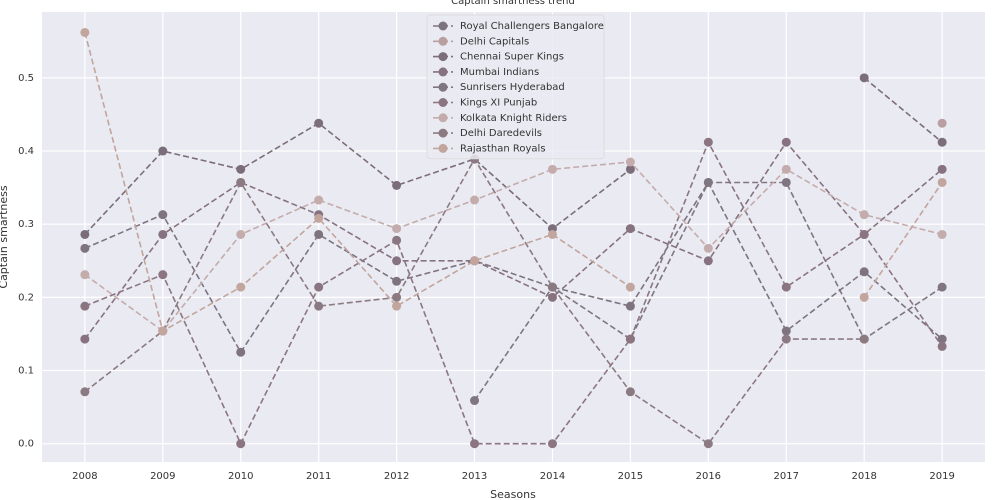 This screenshot has height=500, width=1000. Describe the element at coordinates (5, 236) in the screenshot. I see `y-axis-label: Captain smartness` at that location.